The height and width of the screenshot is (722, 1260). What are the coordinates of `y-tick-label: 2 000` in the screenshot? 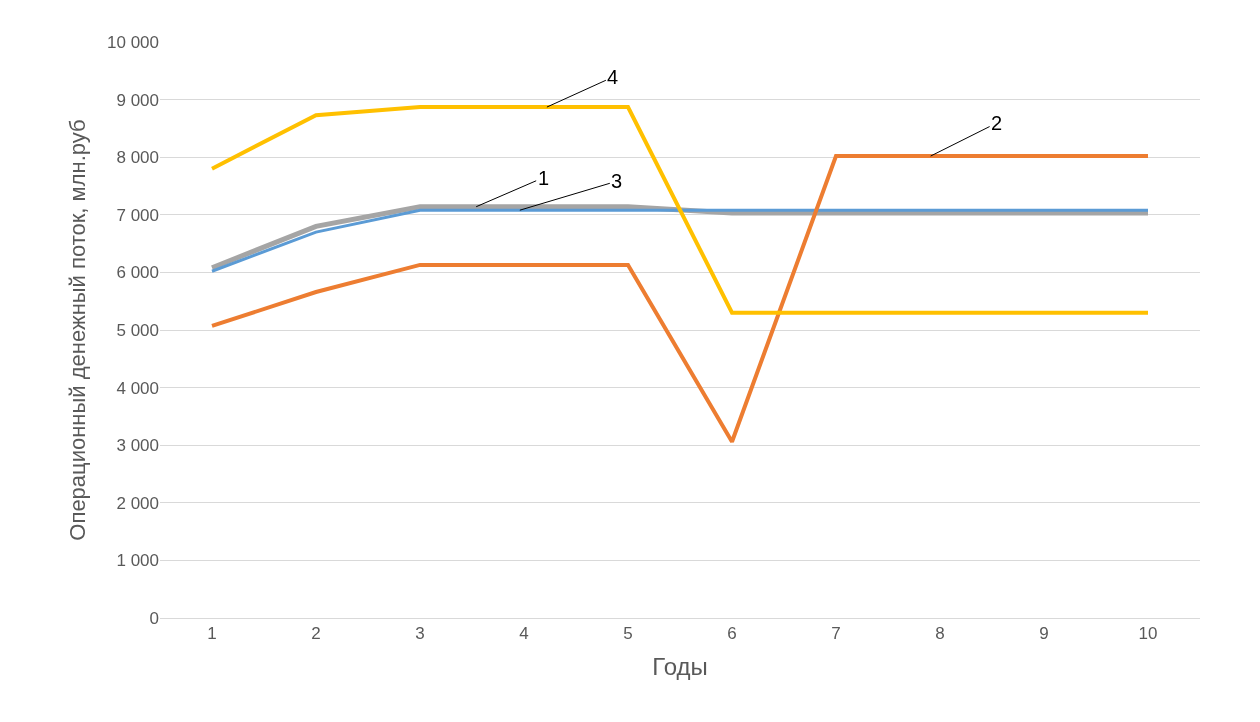 It's located at (137, 503).